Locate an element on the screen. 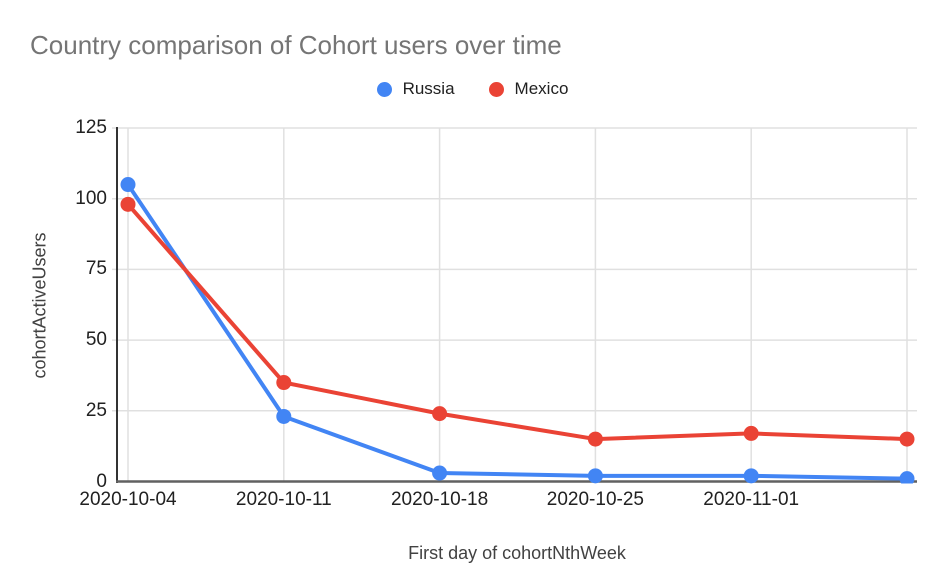 The width and height of the screenshot is (945, 584). x-axis-title: First day of cohortNthWeek is located at coordinates (517, 553).